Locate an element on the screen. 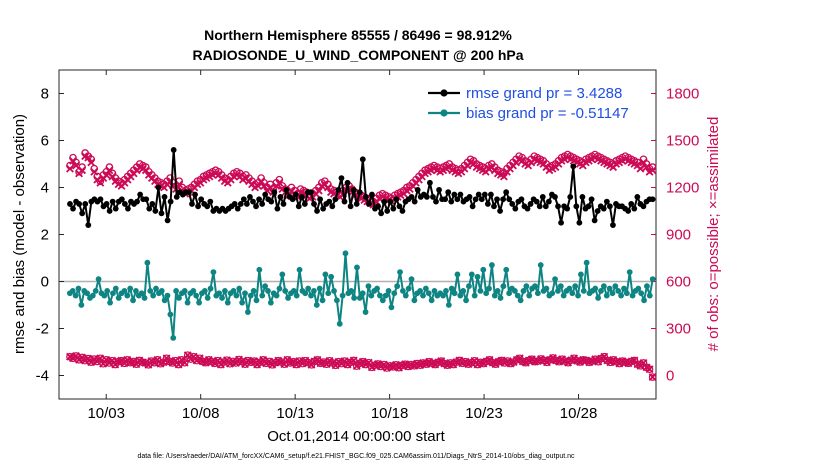  left-tick-label: 0 is located at coordinates (45, 282).